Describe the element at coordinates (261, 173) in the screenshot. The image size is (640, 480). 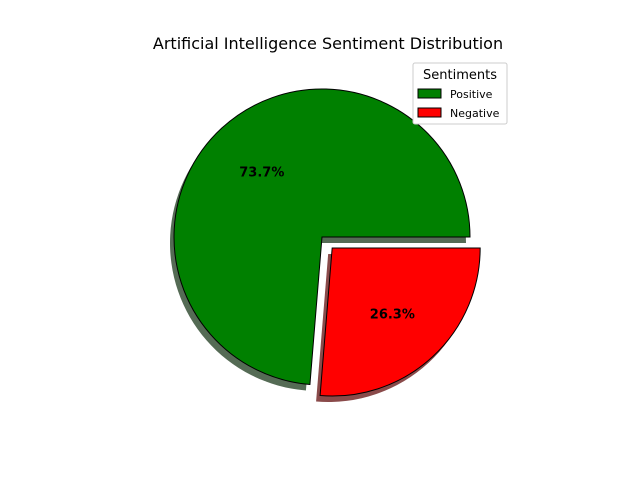
I see `percent-label-positive: 73.7%` at that location.